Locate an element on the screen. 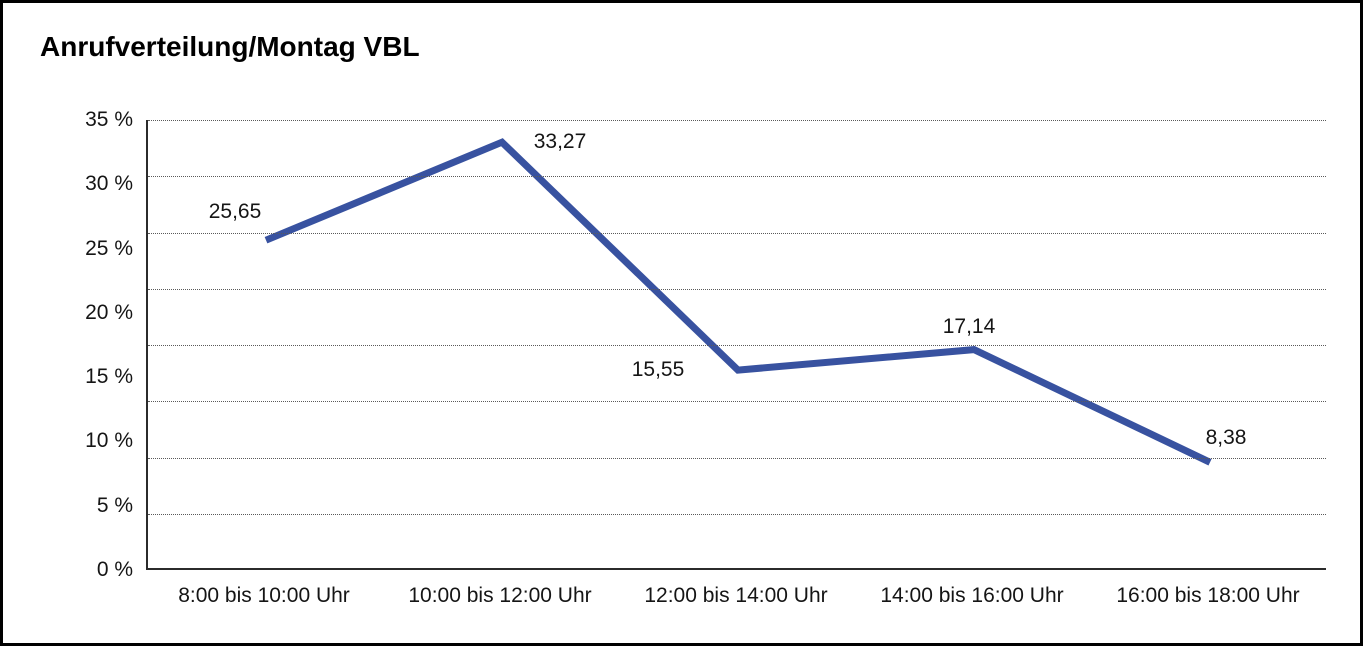  y-tick-label: 5 % is located at coordinates (114, 505).